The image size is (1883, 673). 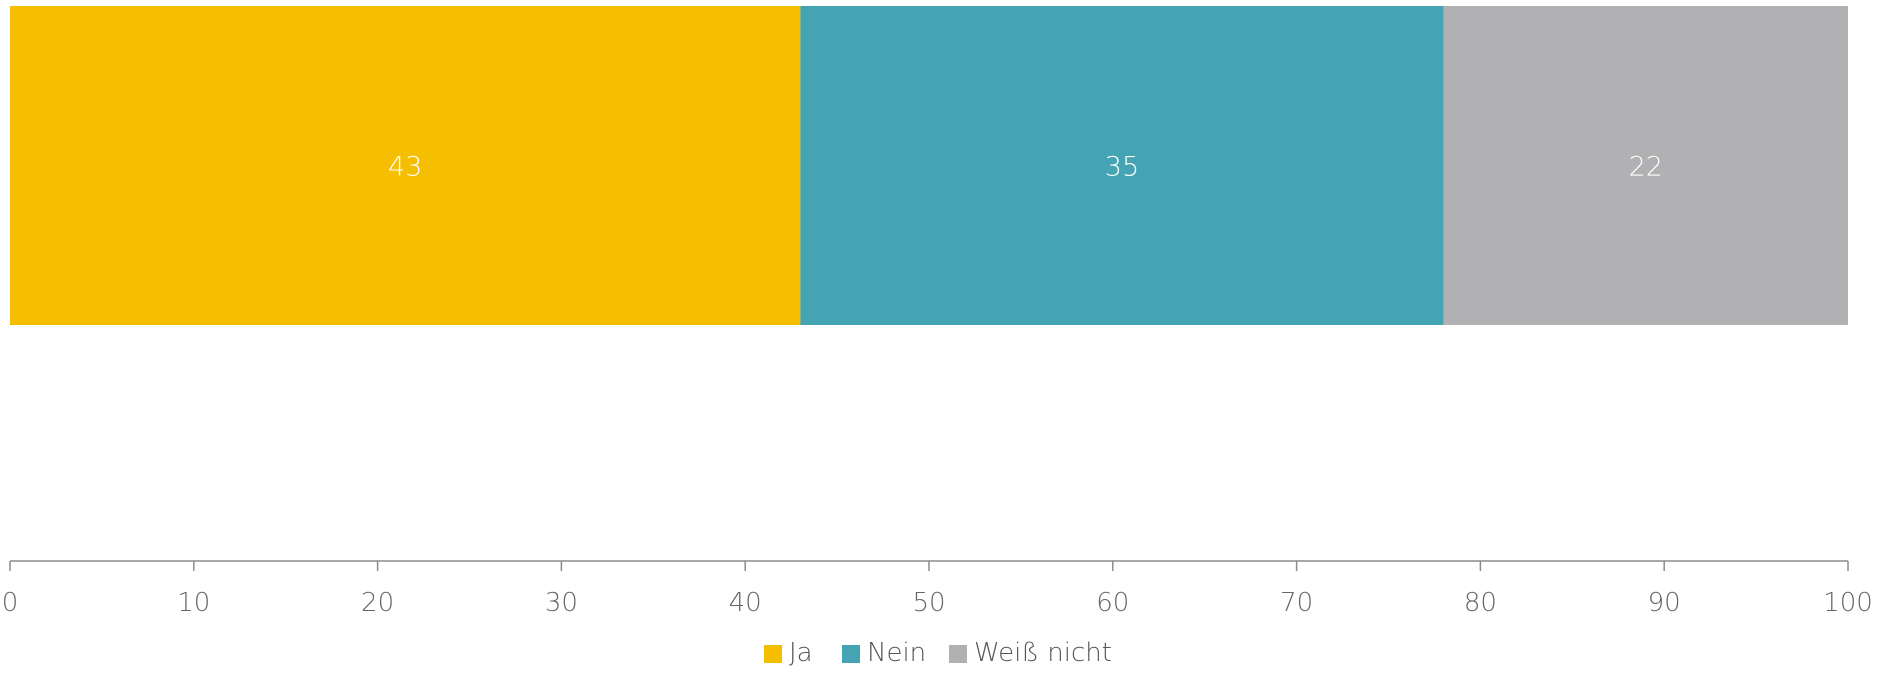 I want to click on x-tick-label: 20, so click(x=377, y=603).